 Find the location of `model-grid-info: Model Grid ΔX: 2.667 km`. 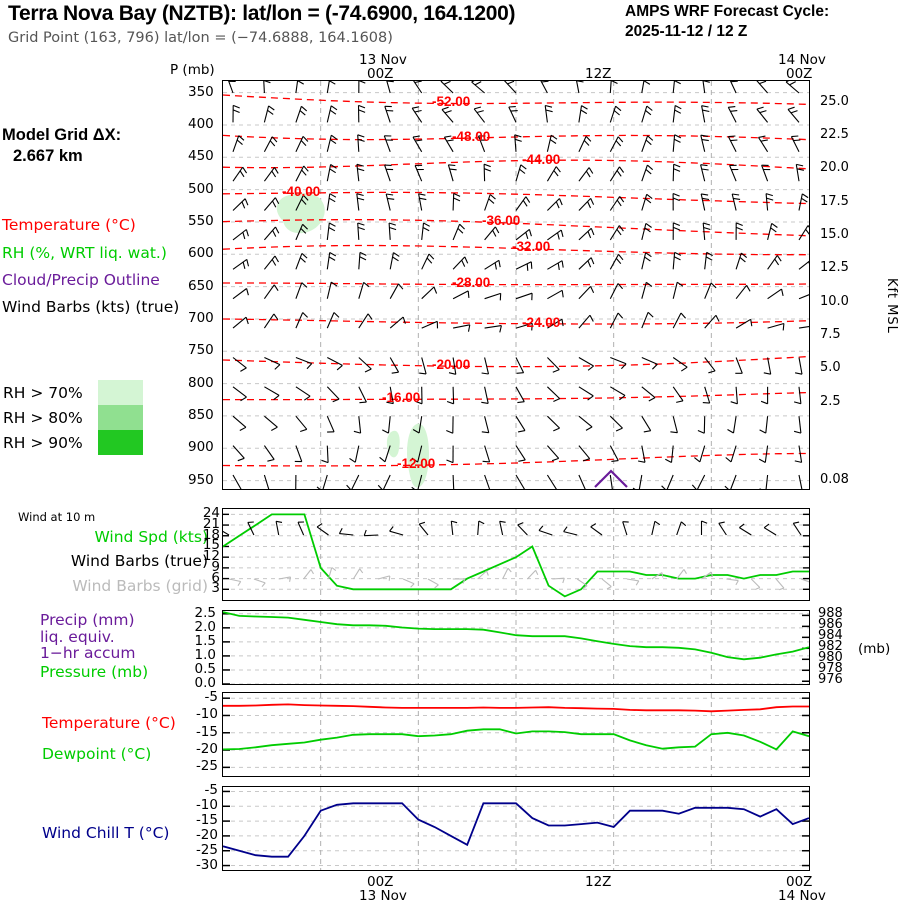

model-grid-info: Model Grid ΔX: 2.667 km is located at coordinates (61, 146).